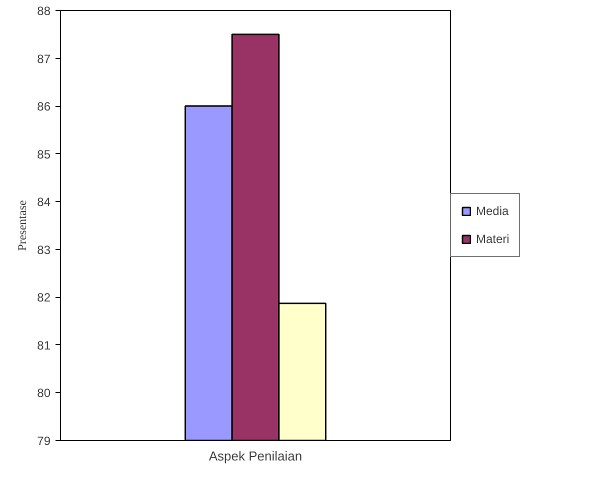 This screenshot has height=497, width=604. I want to click on y-tick-label: 86, so click(44, 107).